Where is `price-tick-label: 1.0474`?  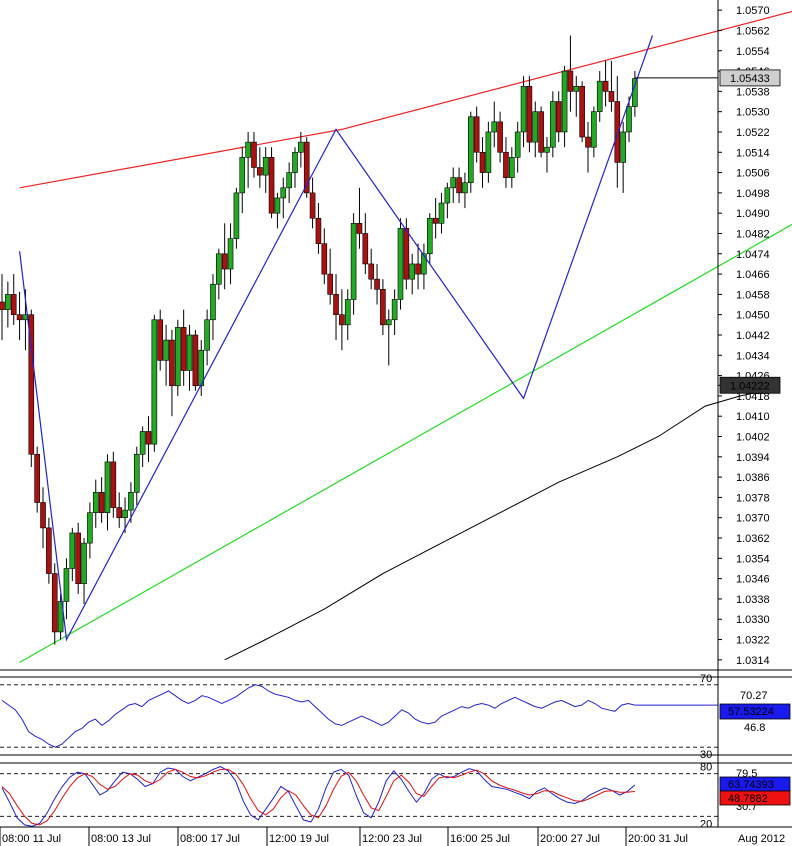
price-tick-label: 1.0474 is located at coordinates (753, 255).